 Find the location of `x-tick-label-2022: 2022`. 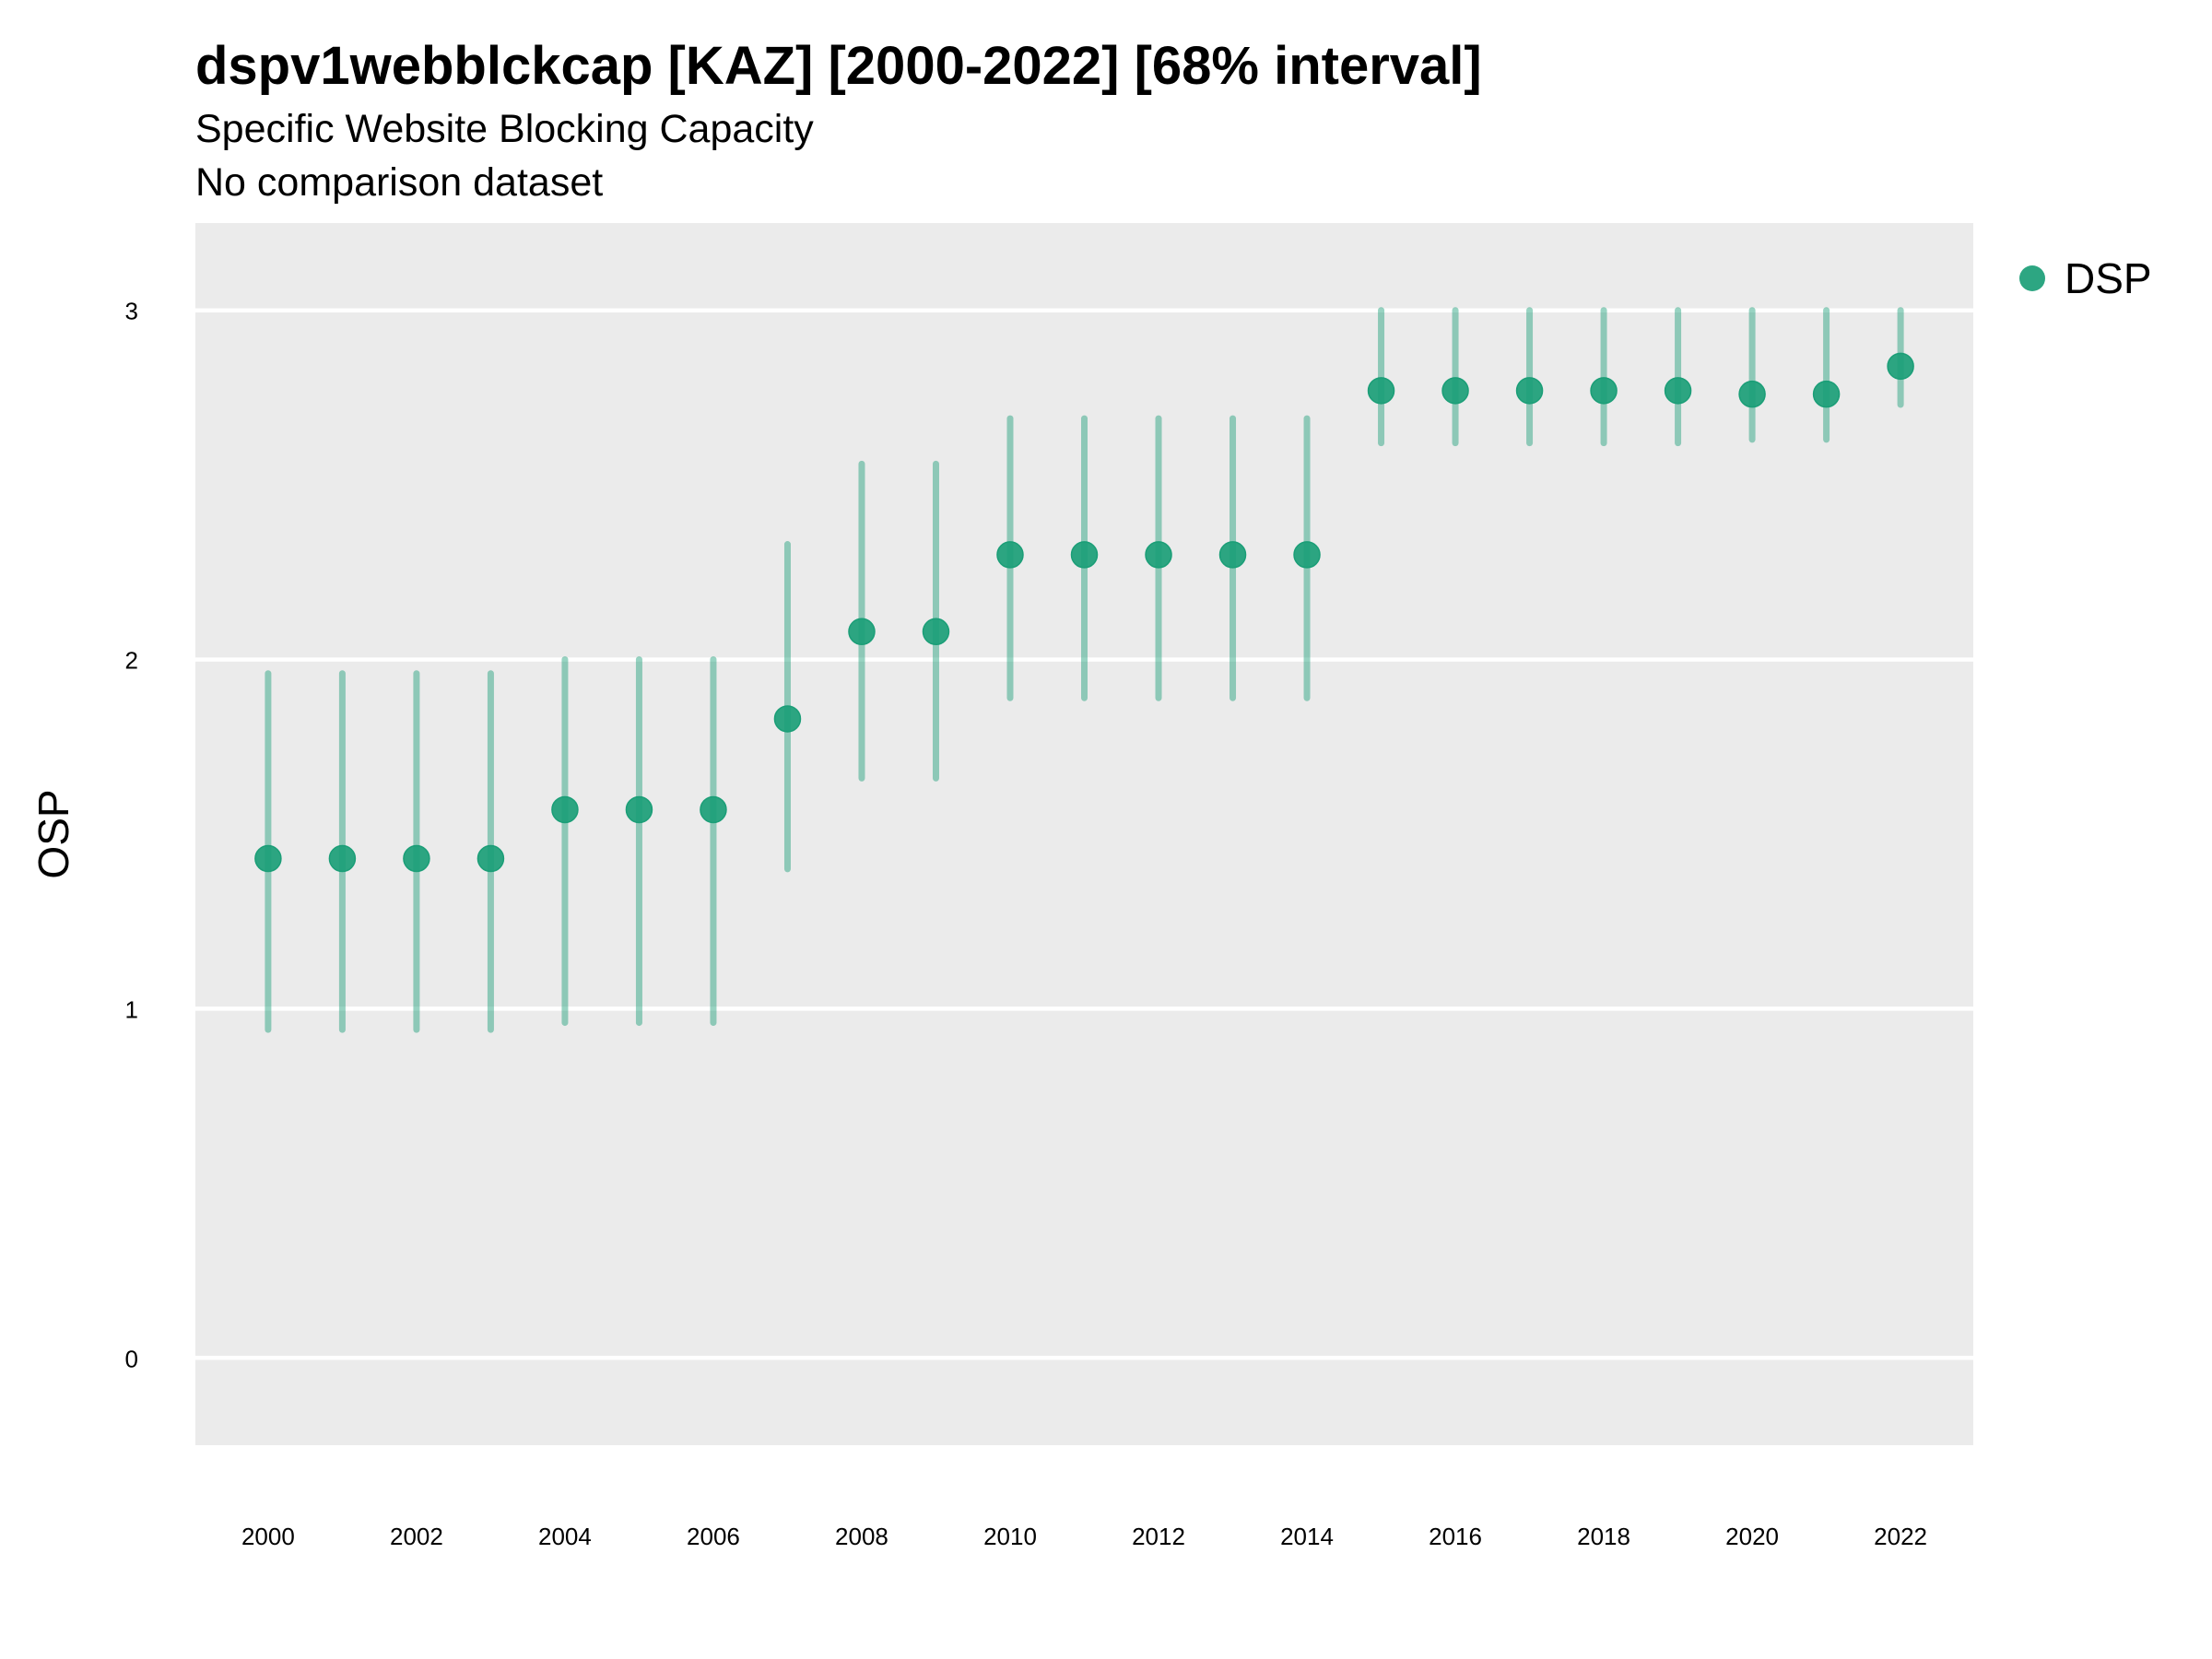

x-tick-label-2022: 2022 is located at coordinates (1900, 1536).